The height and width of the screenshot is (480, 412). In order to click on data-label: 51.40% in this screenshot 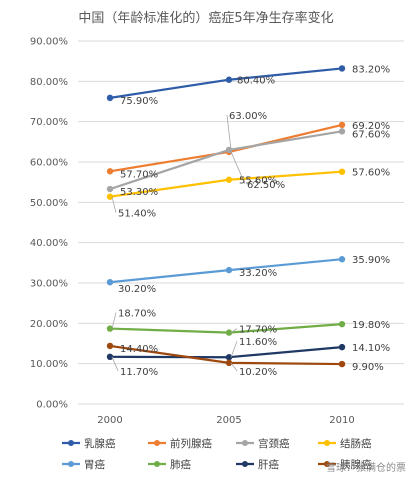, I will do `click(137, 214)`.